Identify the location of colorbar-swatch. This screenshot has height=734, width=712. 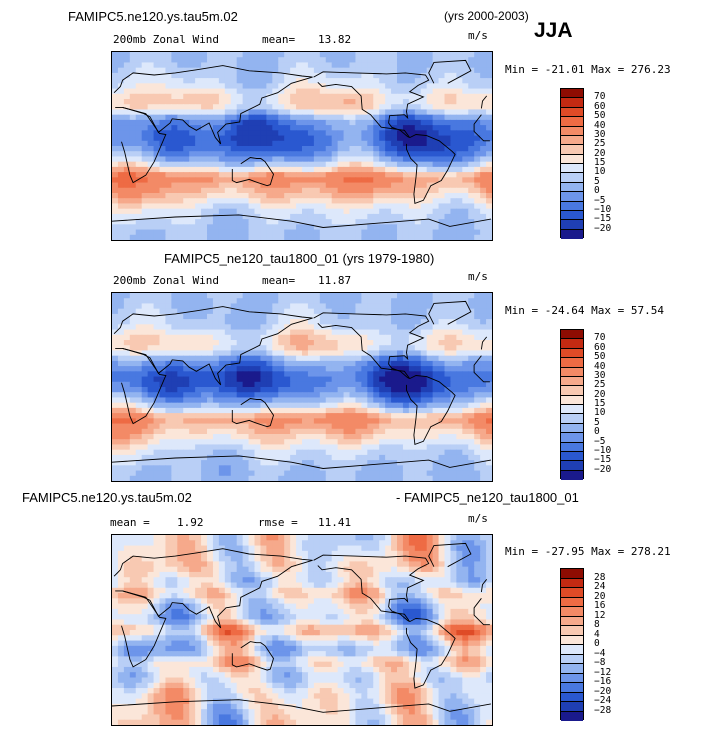
(572, 150).